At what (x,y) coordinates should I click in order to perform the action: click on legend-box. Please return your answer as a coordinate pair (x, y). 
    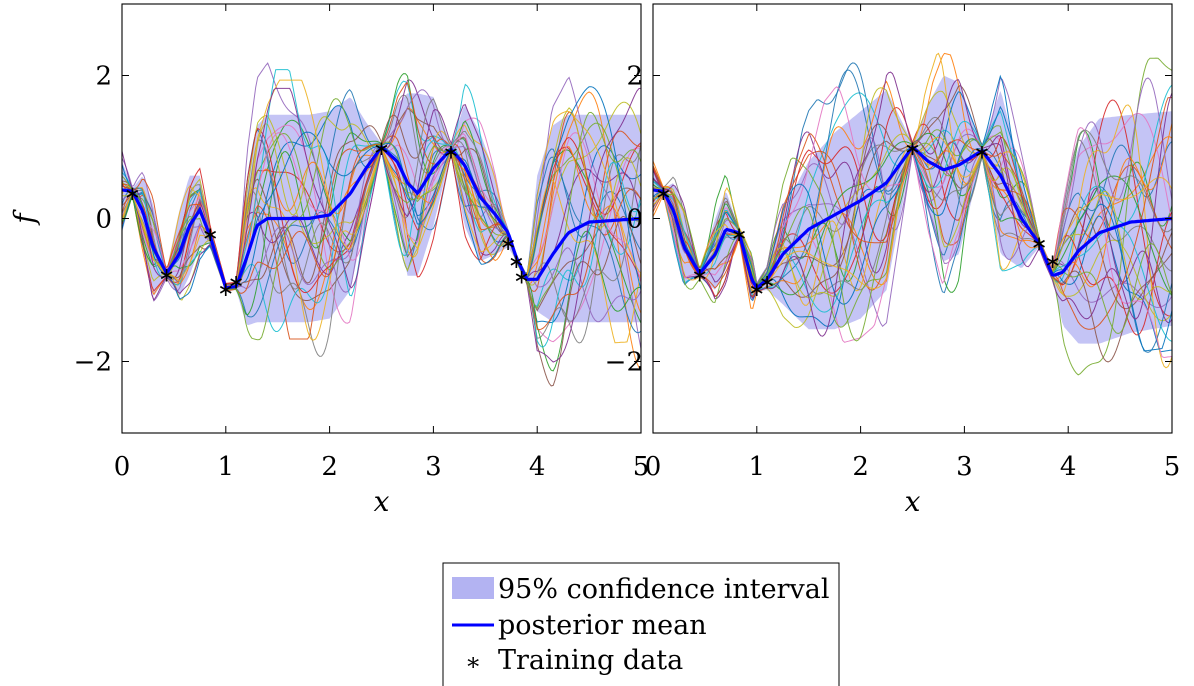
    Looking at the image, I should click on (641, 624).